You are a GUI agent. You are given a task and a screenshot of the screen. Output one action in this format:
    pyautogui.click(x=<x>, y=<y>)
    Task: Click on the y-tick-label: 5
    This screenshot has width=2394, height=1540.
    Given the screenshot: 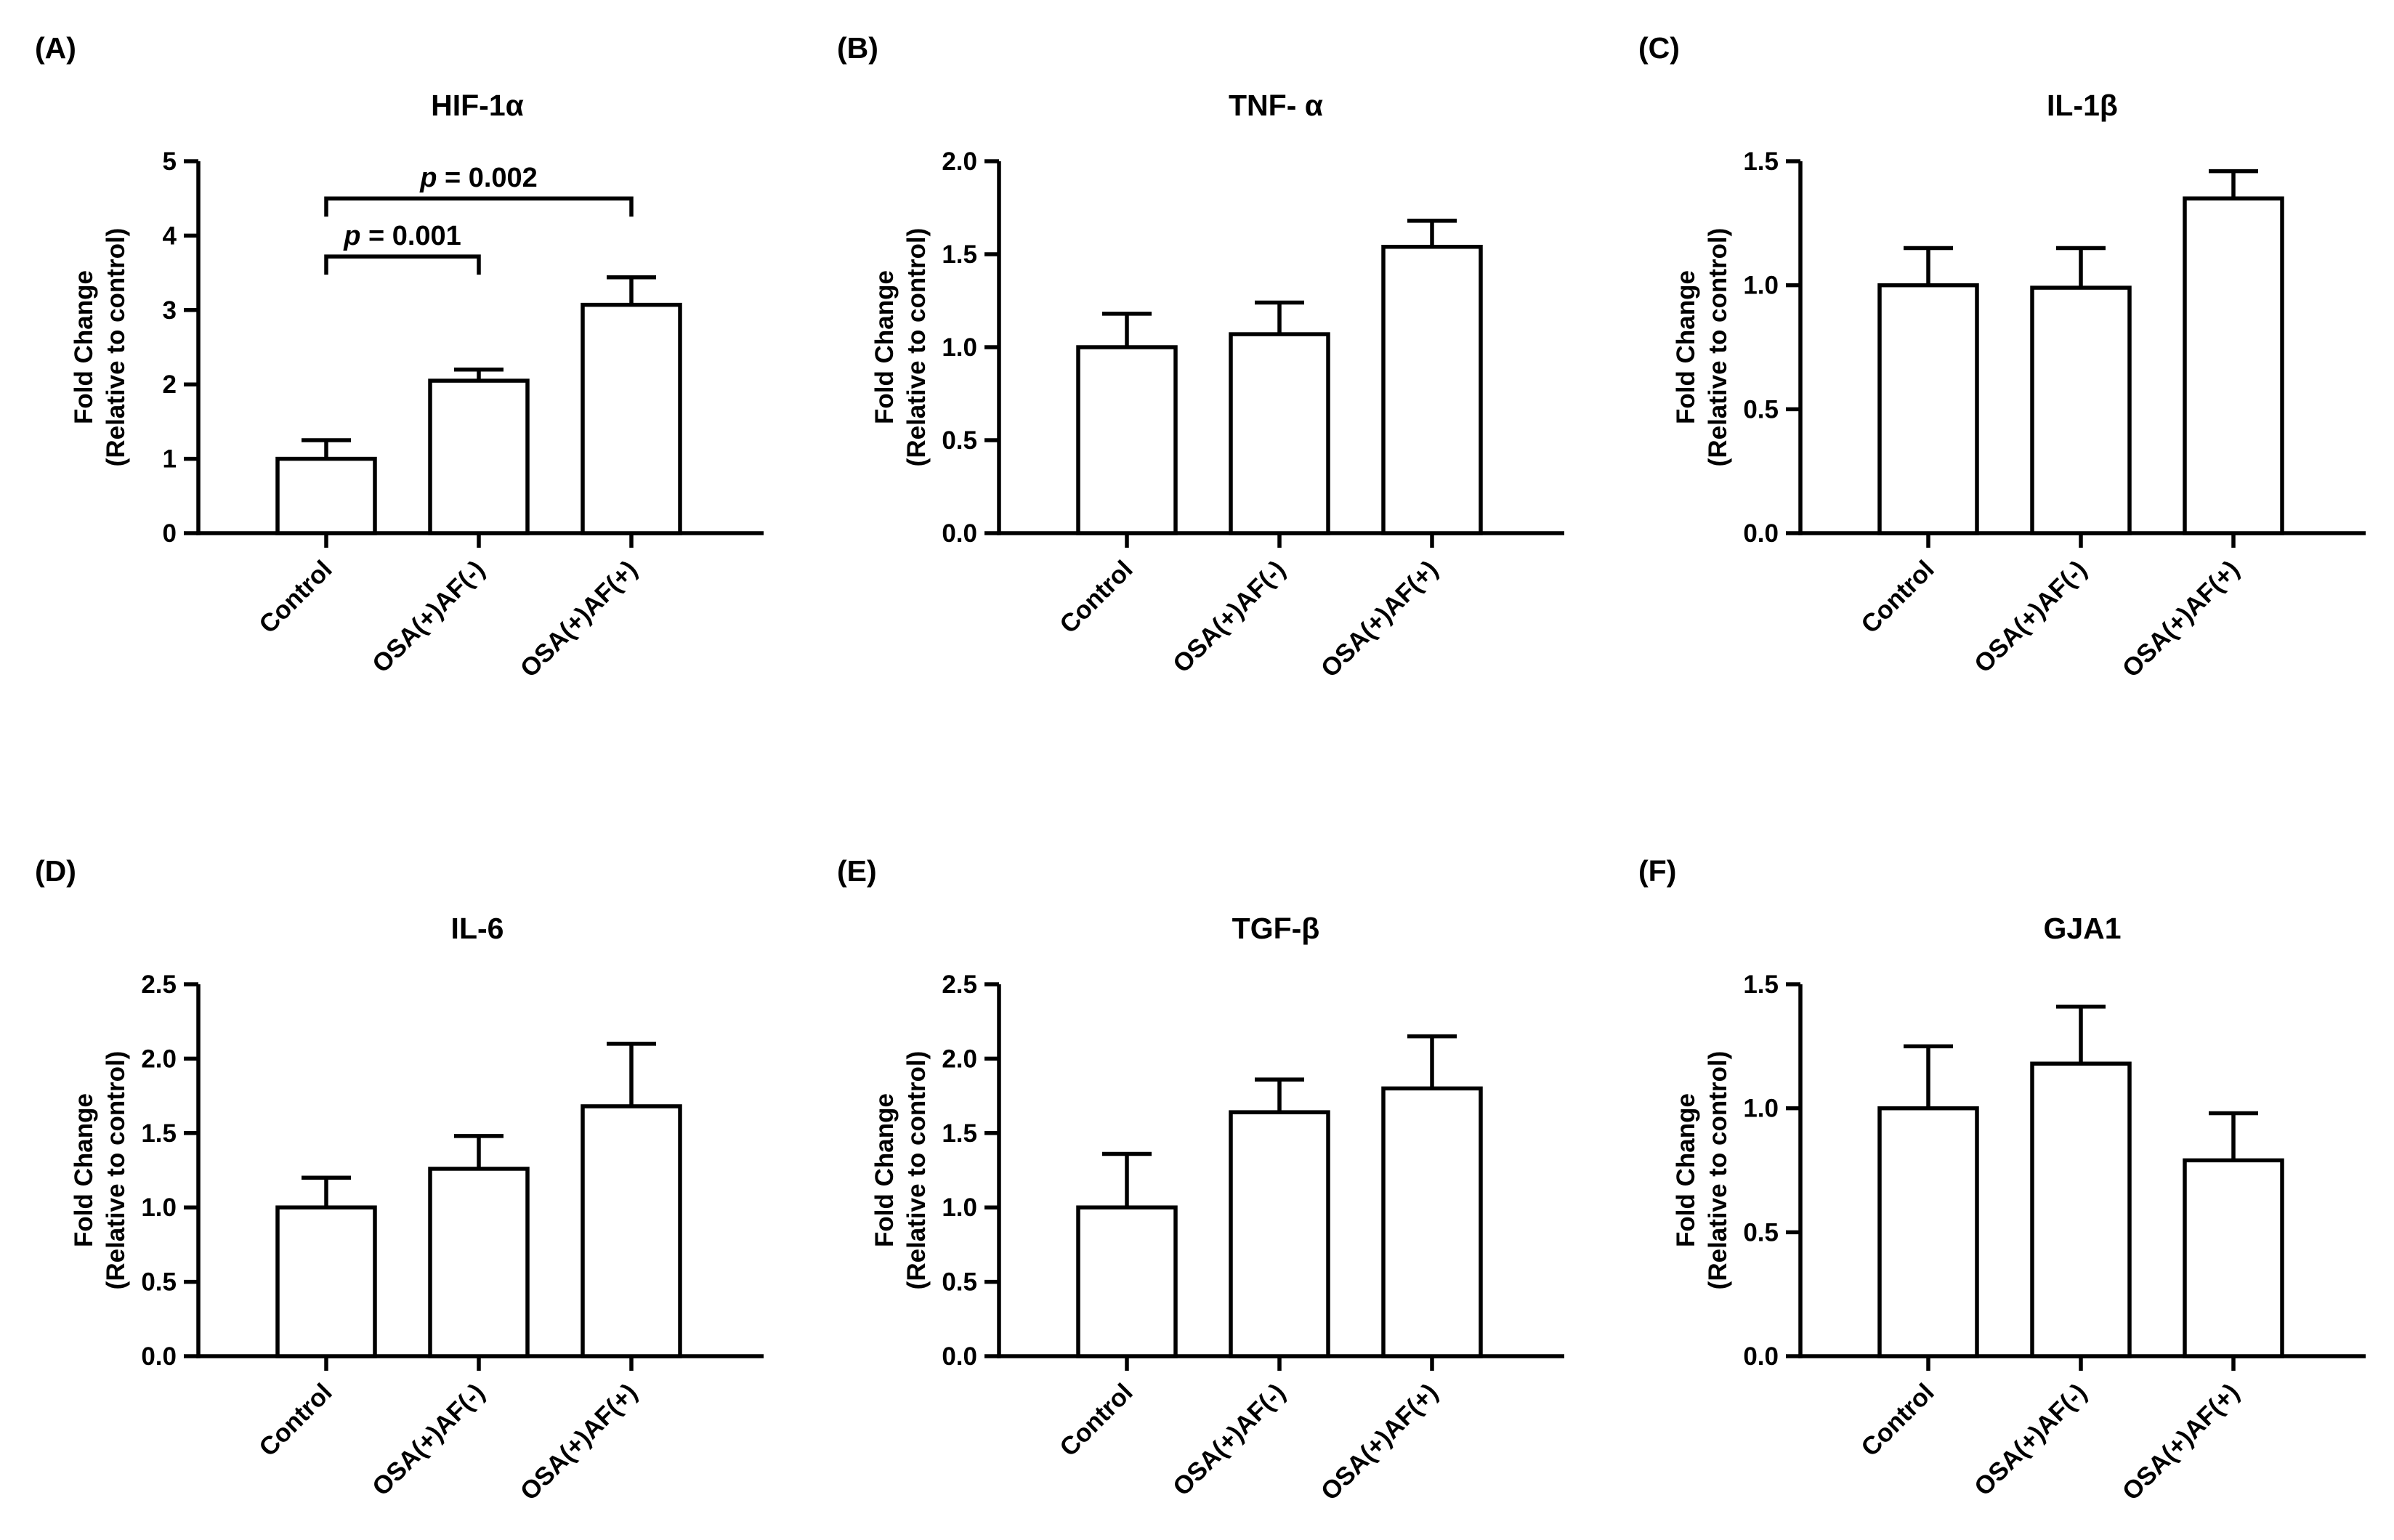 What is the action you would take?
    pyautogui.click(x=170, y=161)
    